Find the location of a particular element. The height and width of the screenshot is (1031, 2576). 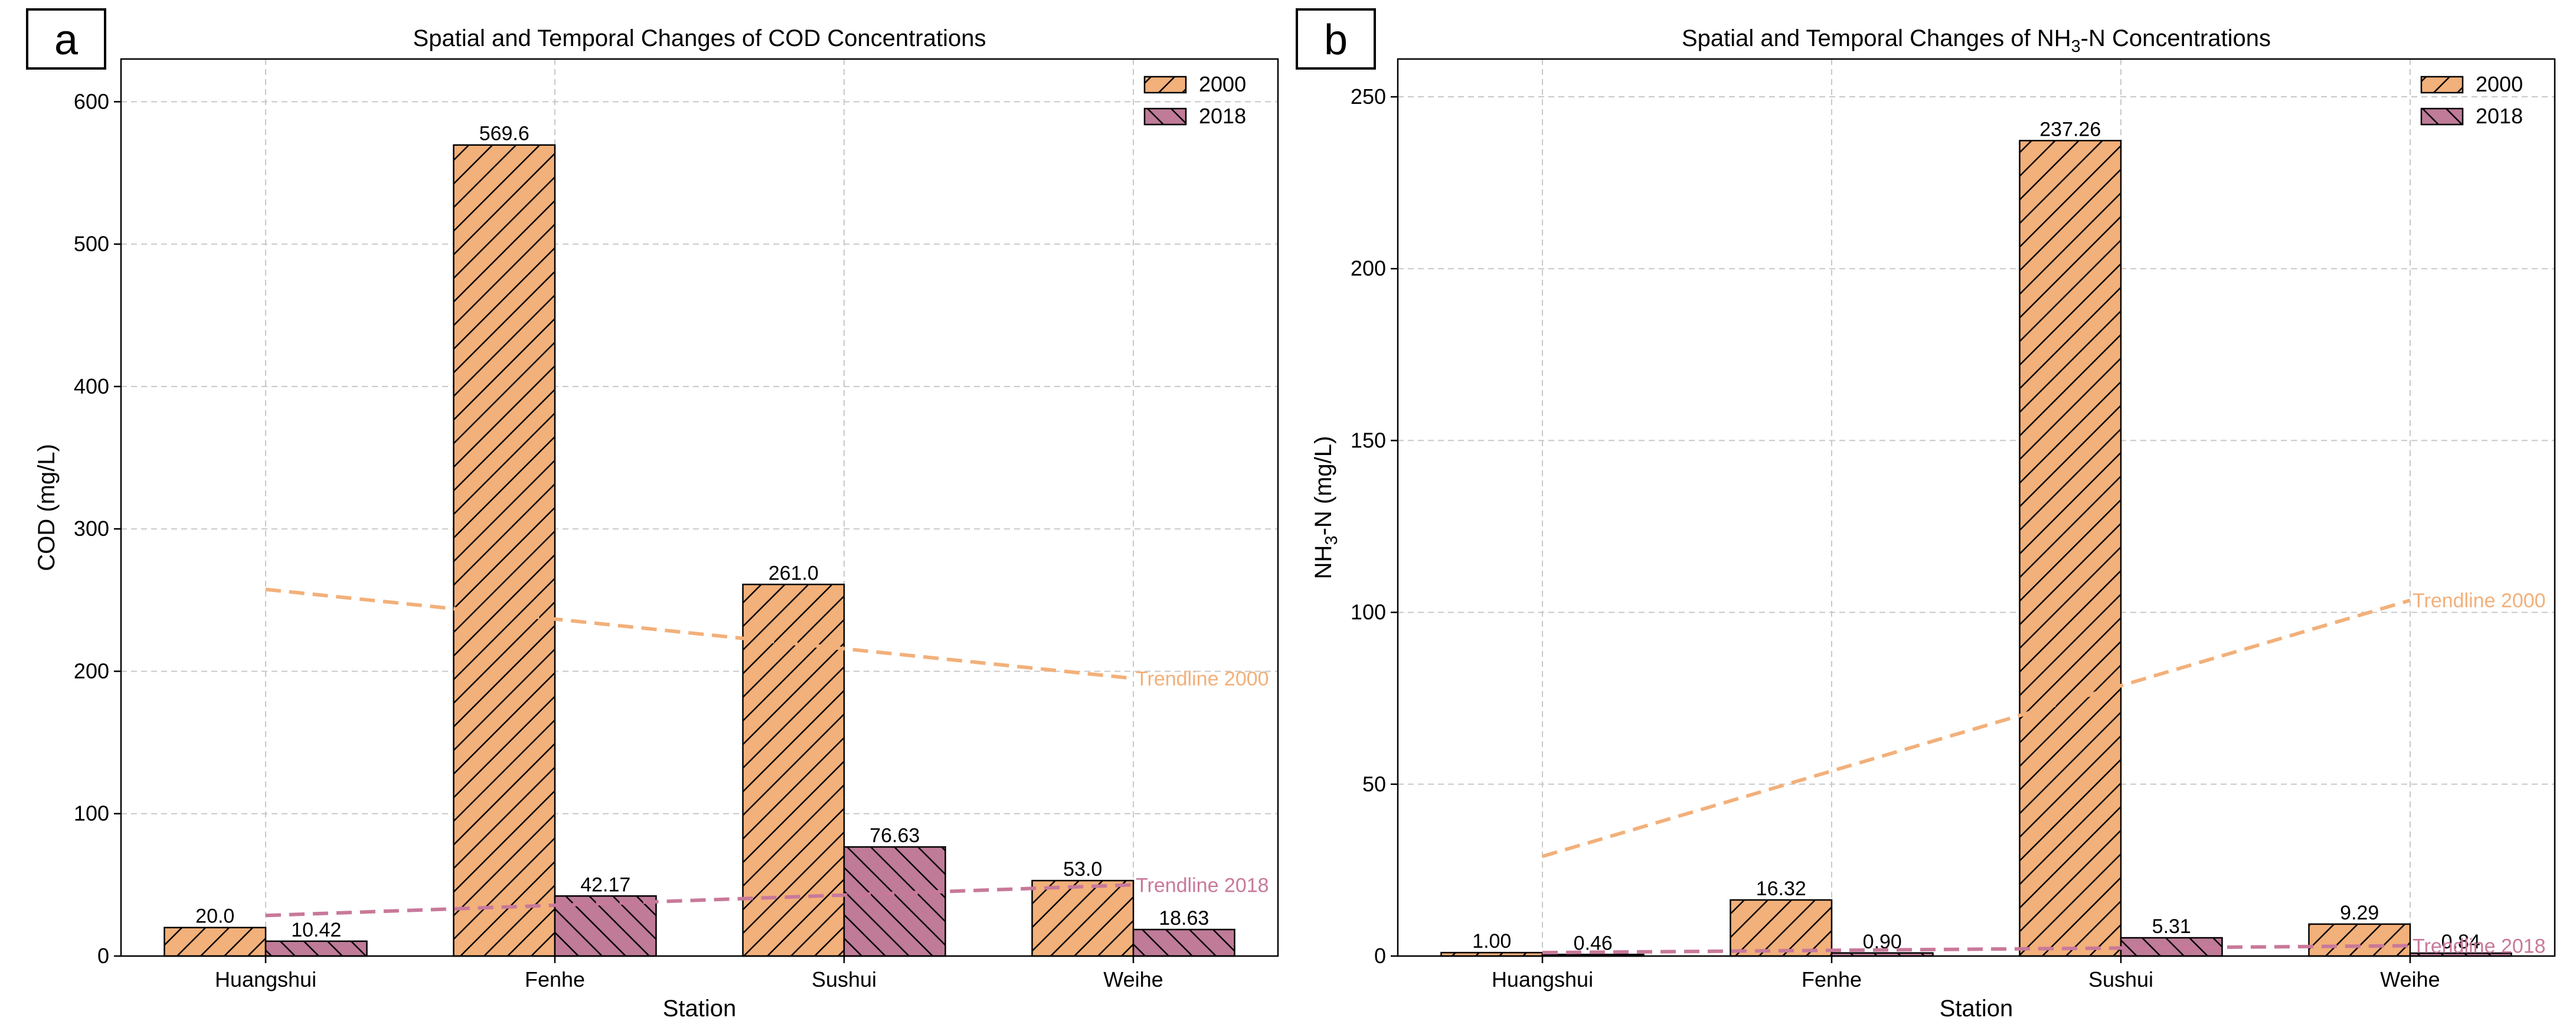

chart-a-xtick-label: Fenhe is located at coordinates (555, 979).